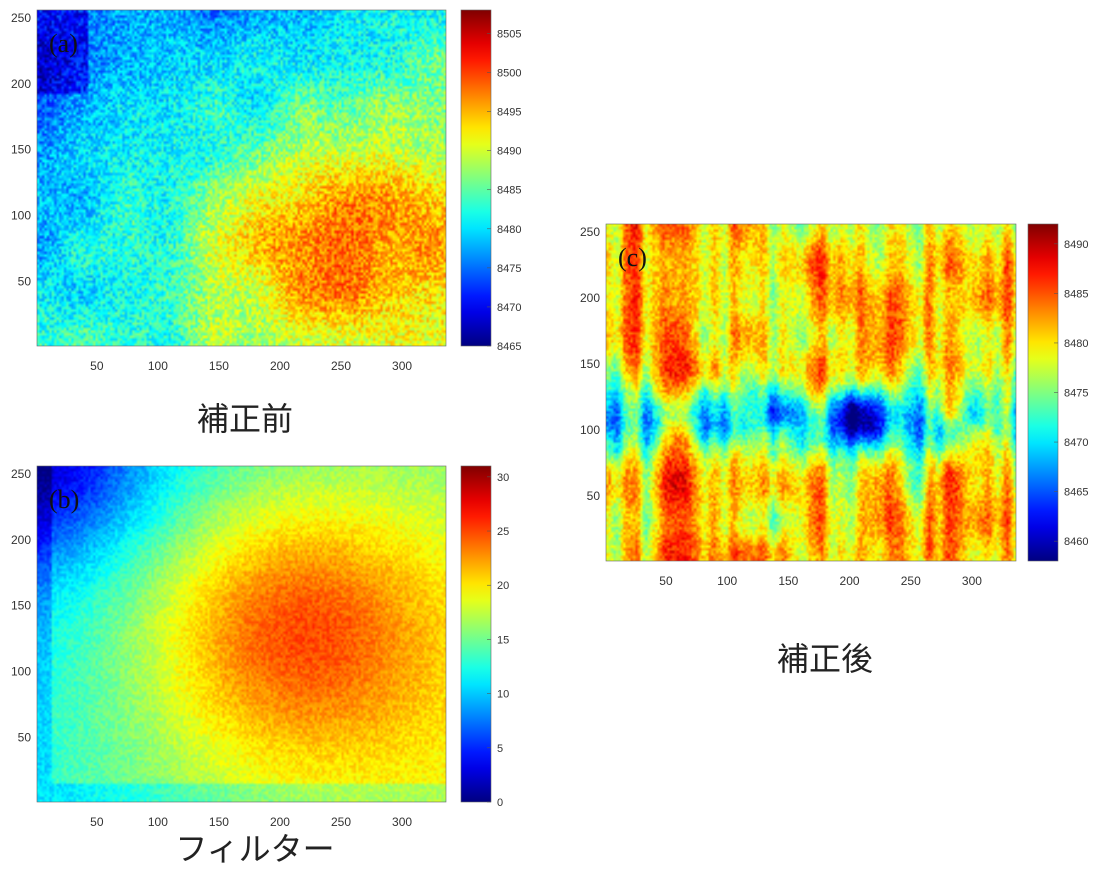 The height and width of the screenshot is (880, 1094). I want to click on panel-label: (c), so click(632, 257).